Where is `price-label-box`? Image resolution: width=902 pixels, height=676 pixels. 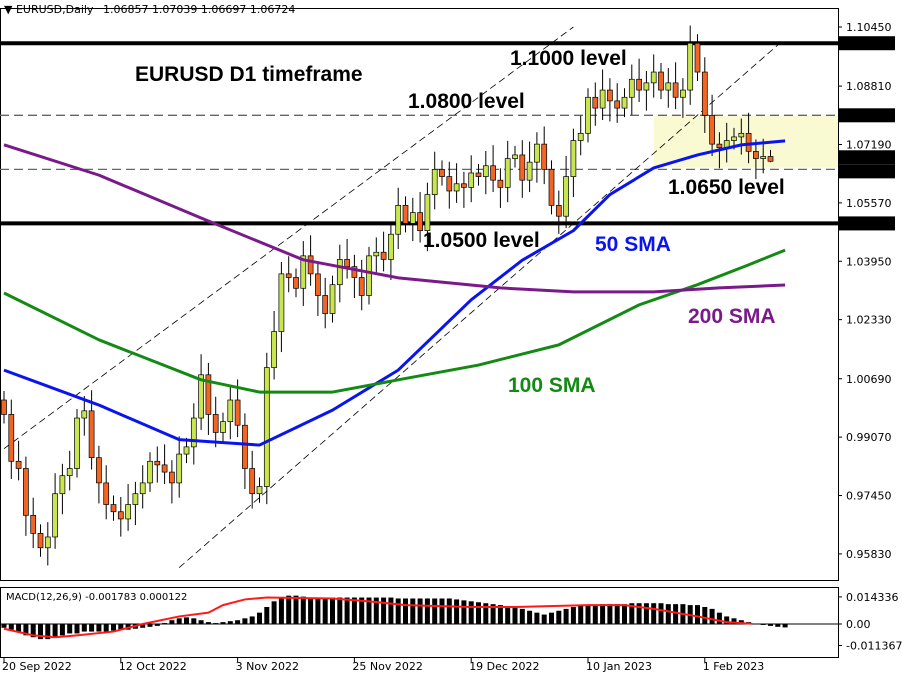
price-label-box is located at coordinates (867, 157).